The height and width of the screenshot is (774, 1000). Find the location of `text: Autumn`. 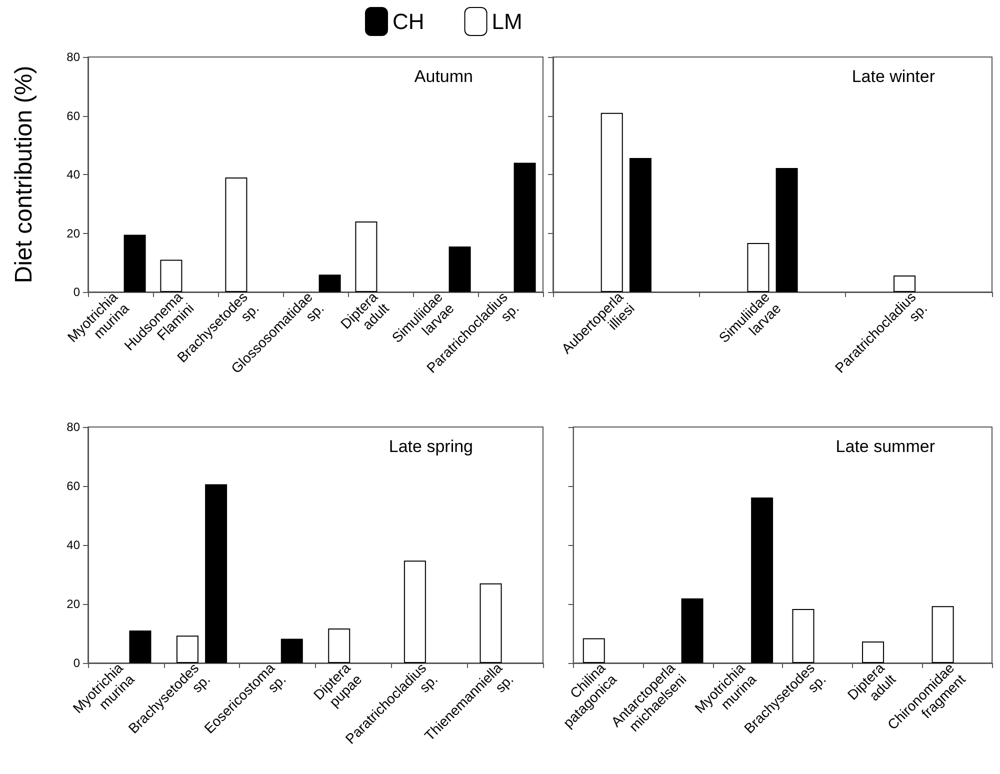

text: Autumn is located at coordinates (444, 76).